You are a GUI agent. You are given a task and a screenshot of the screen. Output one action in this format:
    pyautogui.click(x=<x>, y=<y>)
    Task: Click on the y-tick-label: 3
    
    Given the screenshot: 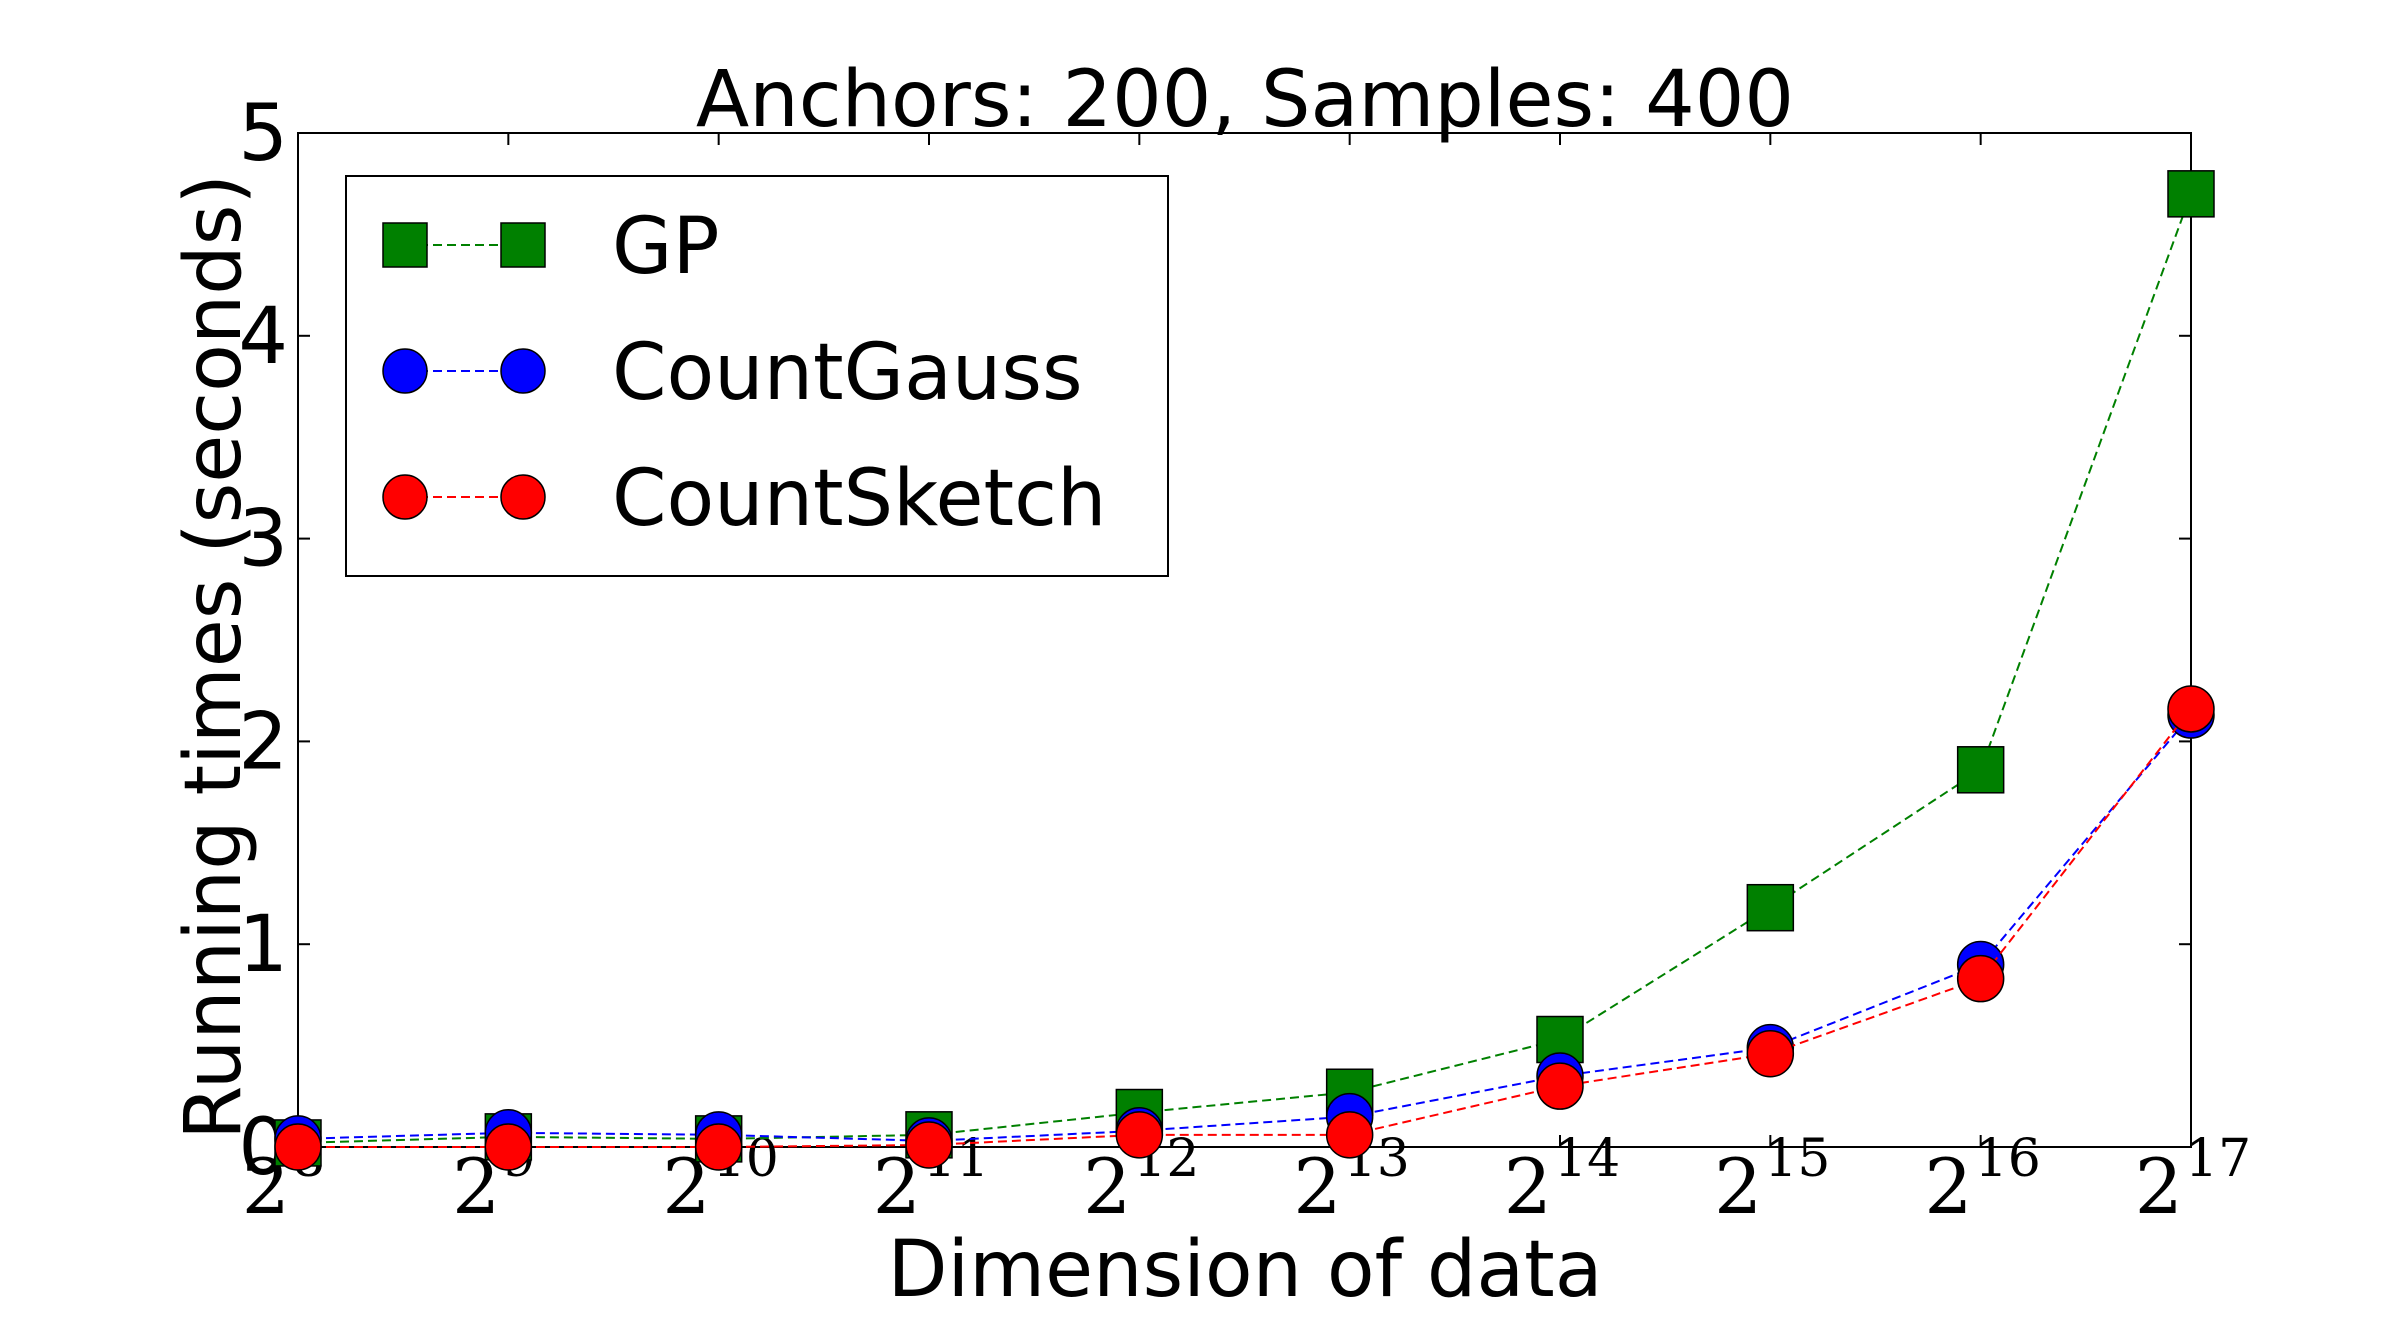 What is the action you would take?
    pyautogui.click(x=263, y=540)
    